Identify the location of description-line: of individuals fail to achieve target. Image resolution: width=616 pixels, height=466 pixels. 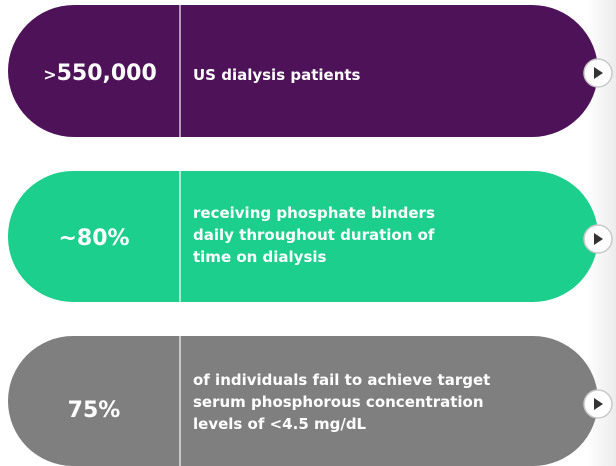
(341, 380).